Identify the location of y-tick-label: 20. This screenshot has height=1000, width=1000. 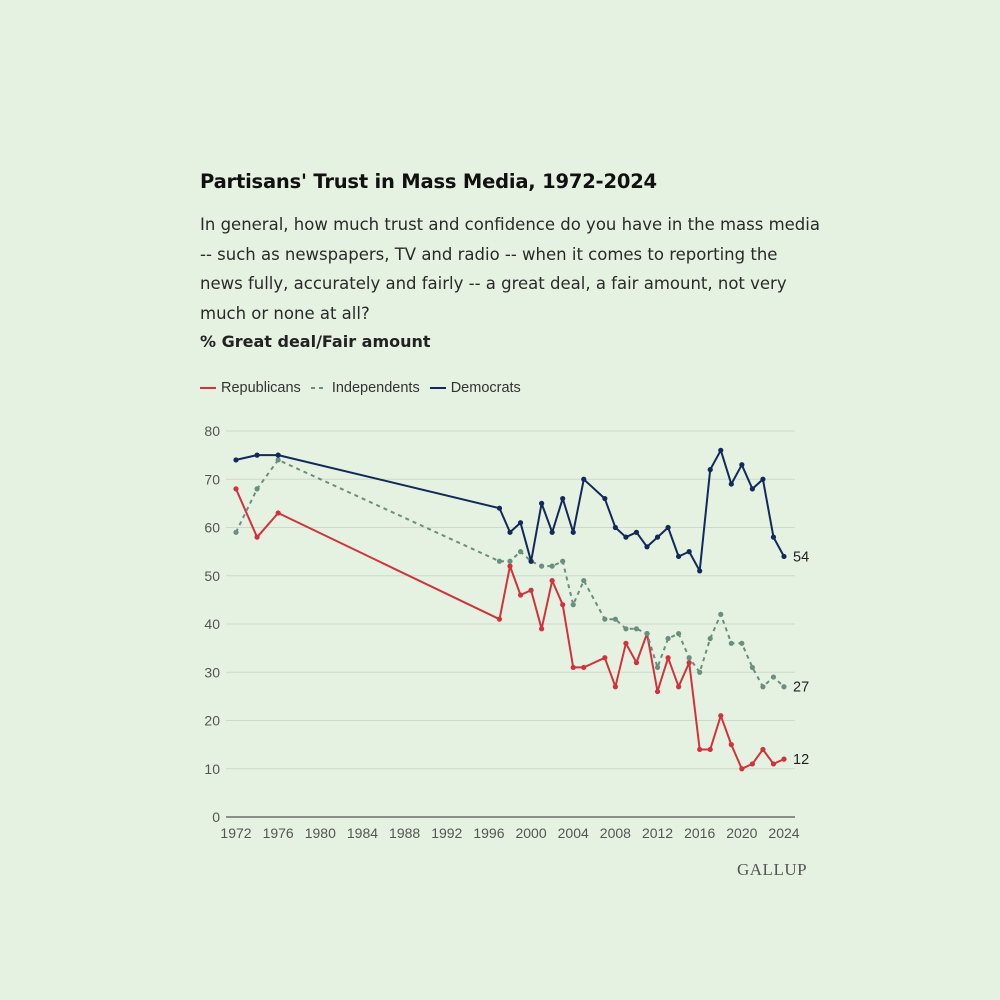
(212, 721).